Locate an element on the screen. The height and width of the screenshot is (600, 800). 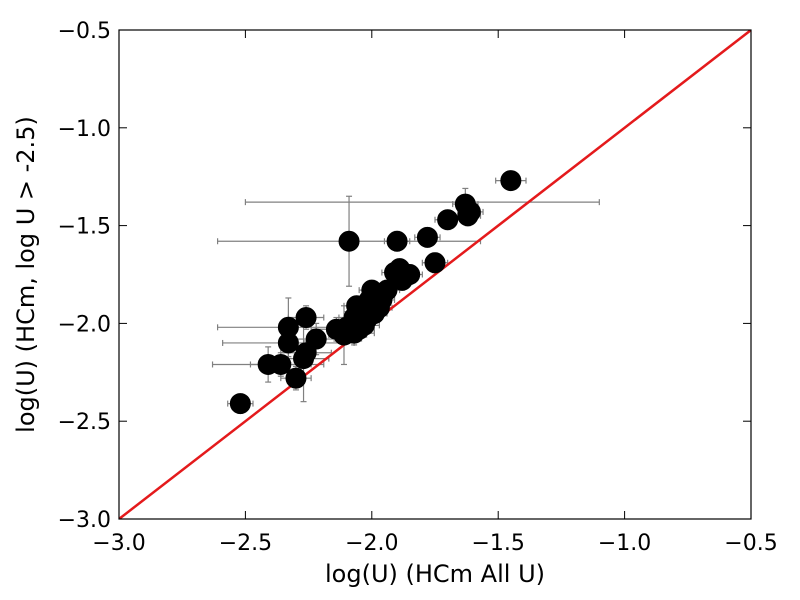
y-tick-label: −1.5 is located at coordinates (84, 227).